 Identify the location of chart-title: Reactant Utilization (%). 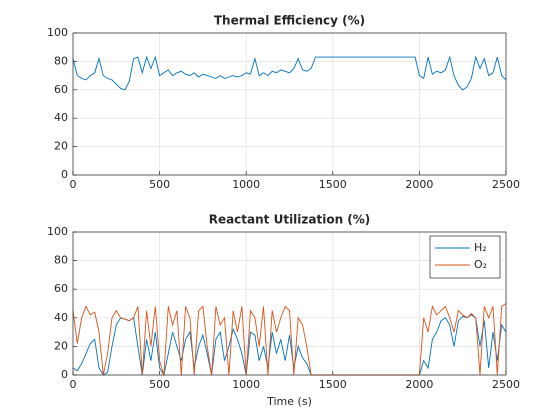
(290, 220).